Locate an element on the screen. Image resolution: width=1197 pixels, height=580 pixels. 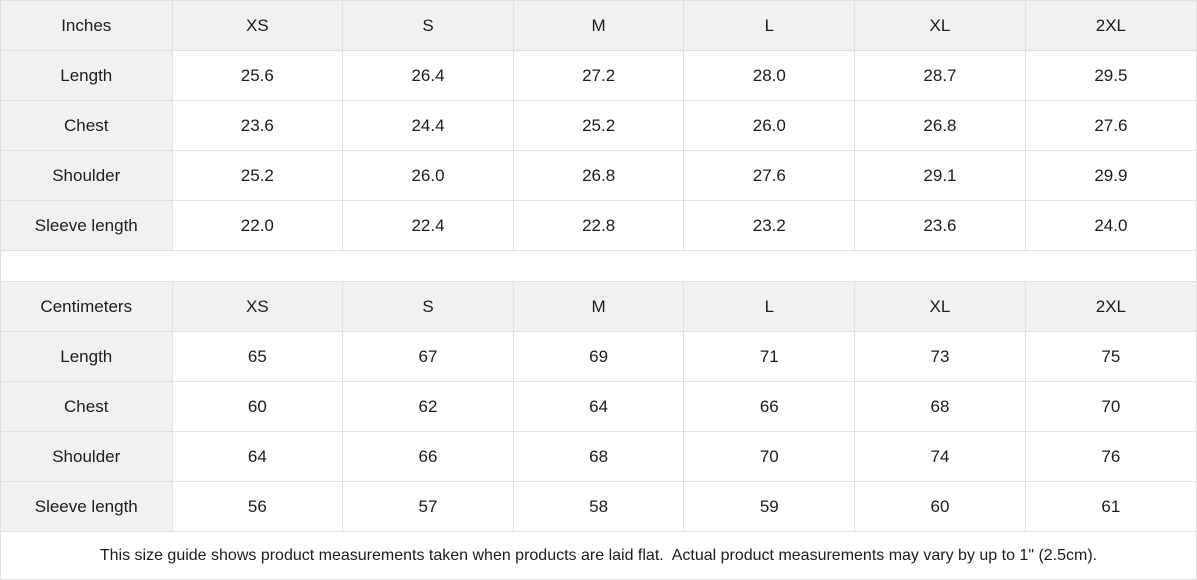
measurement-cell: 26.4 is located at coordinates (428, 75).